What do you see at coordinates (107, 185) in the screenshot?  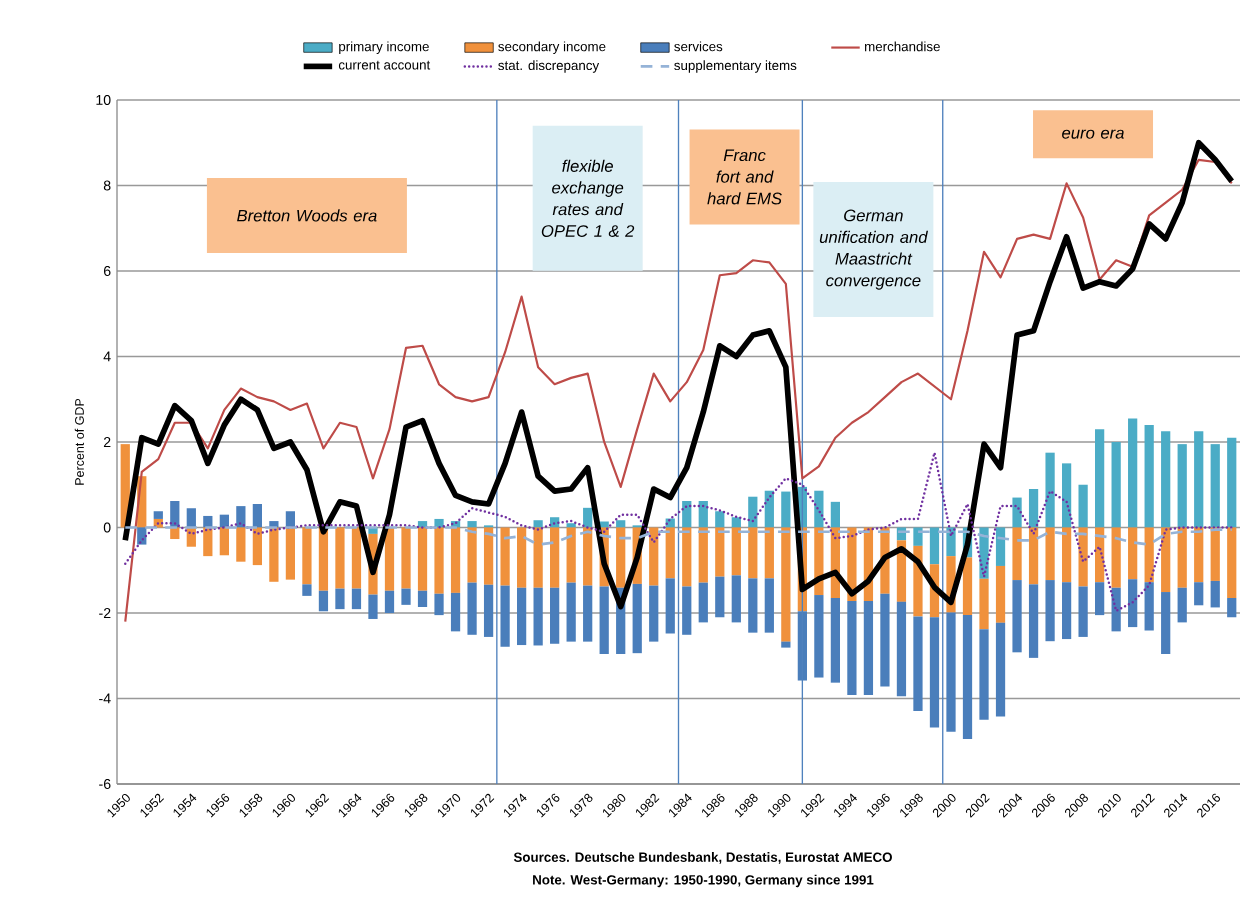 I see `y-tick-label: 8` at bounding box center [107, 185].